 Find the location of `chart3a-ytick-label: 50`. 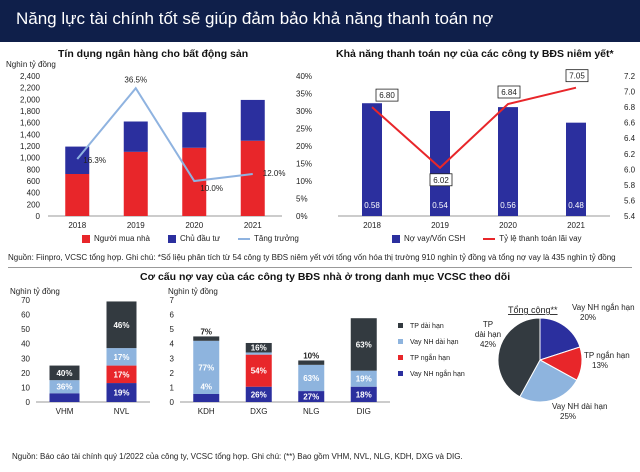

chart3a-ytick-label: 50 is located at coordinates (25, 329).